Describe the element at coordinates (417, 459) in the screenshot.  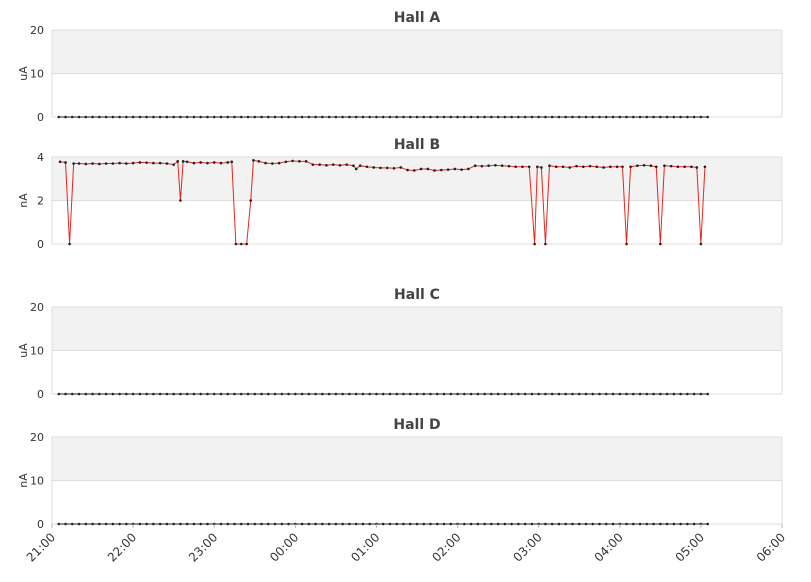
I see `band` at that location.